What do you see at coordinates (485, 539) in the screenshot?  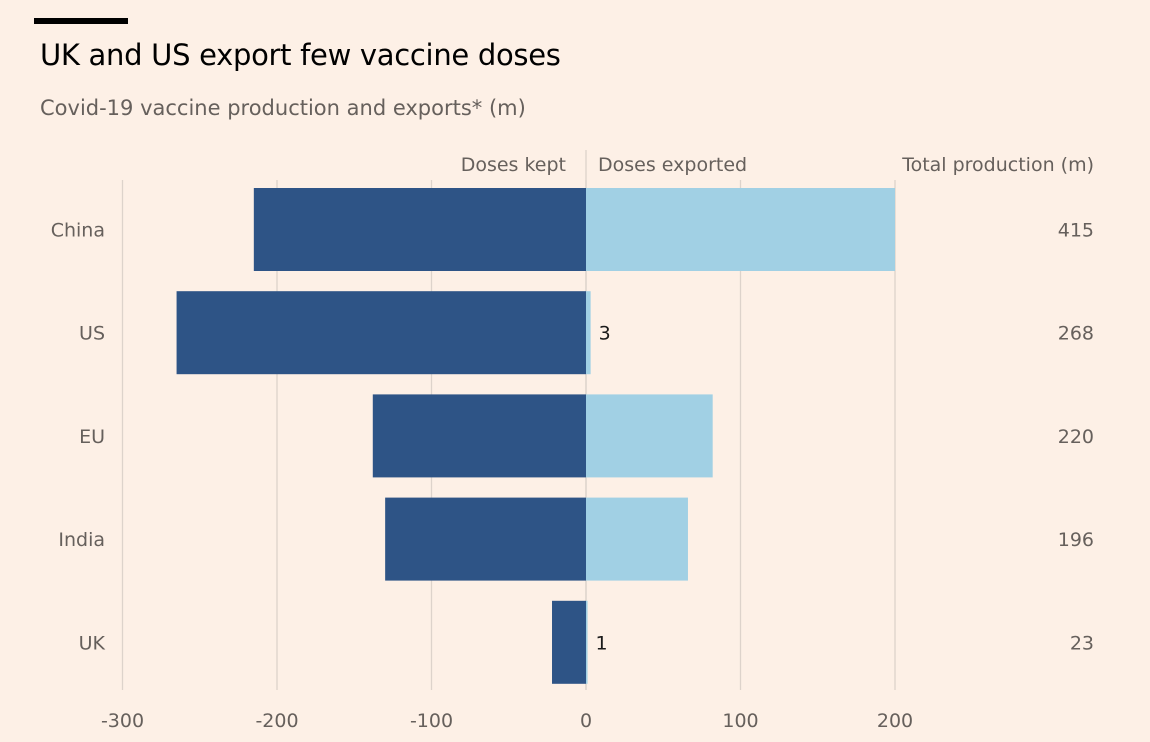 I see `bar-doses-kept-india` at bounding box center [485, 539].